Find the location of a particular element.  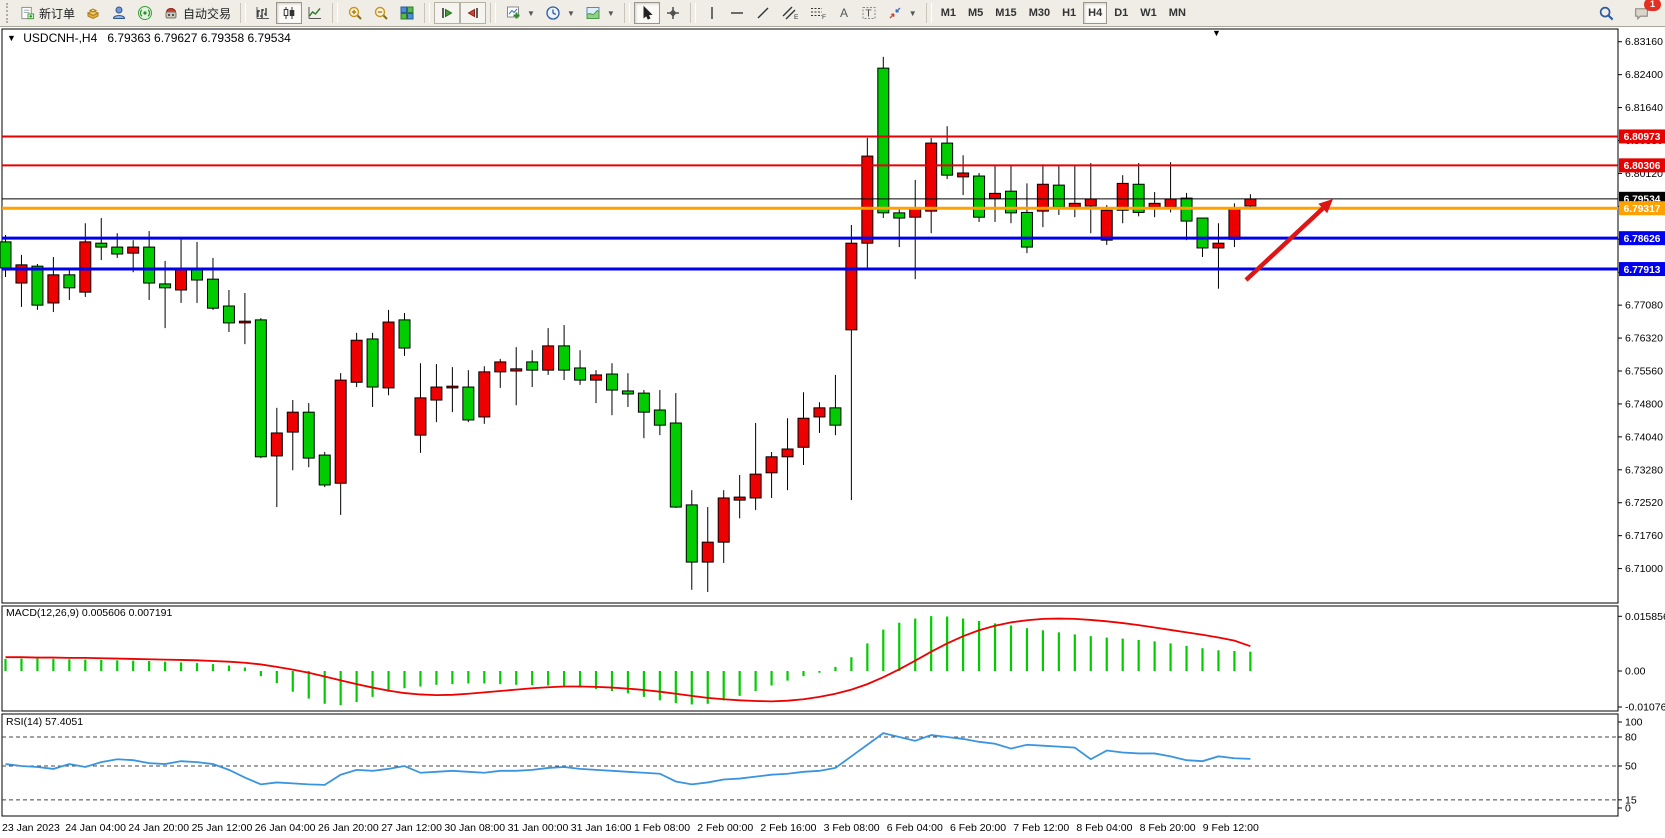

svg-text: 6.81640 is located at coordinates (1644, 108).